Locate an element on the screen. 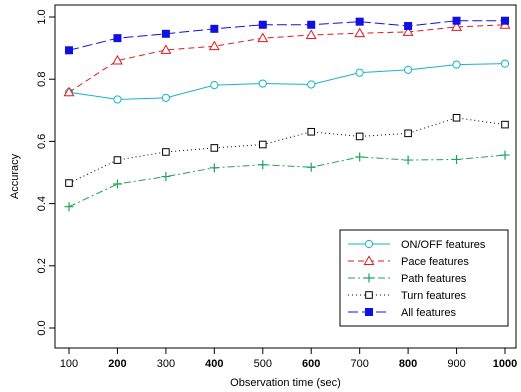  y-tick-label: 0.0 is located at coordinates (42, 327).